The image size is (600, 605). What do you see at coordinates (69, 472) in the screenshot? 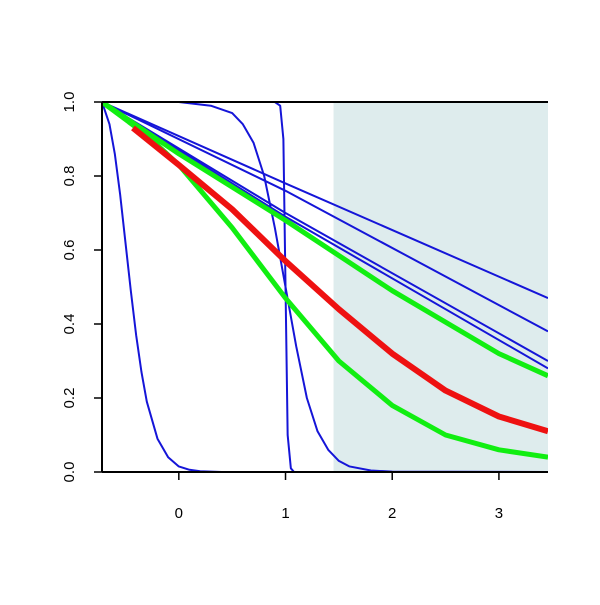
I see `y-tick-label: 0.0` at bounding box center [69, 472].